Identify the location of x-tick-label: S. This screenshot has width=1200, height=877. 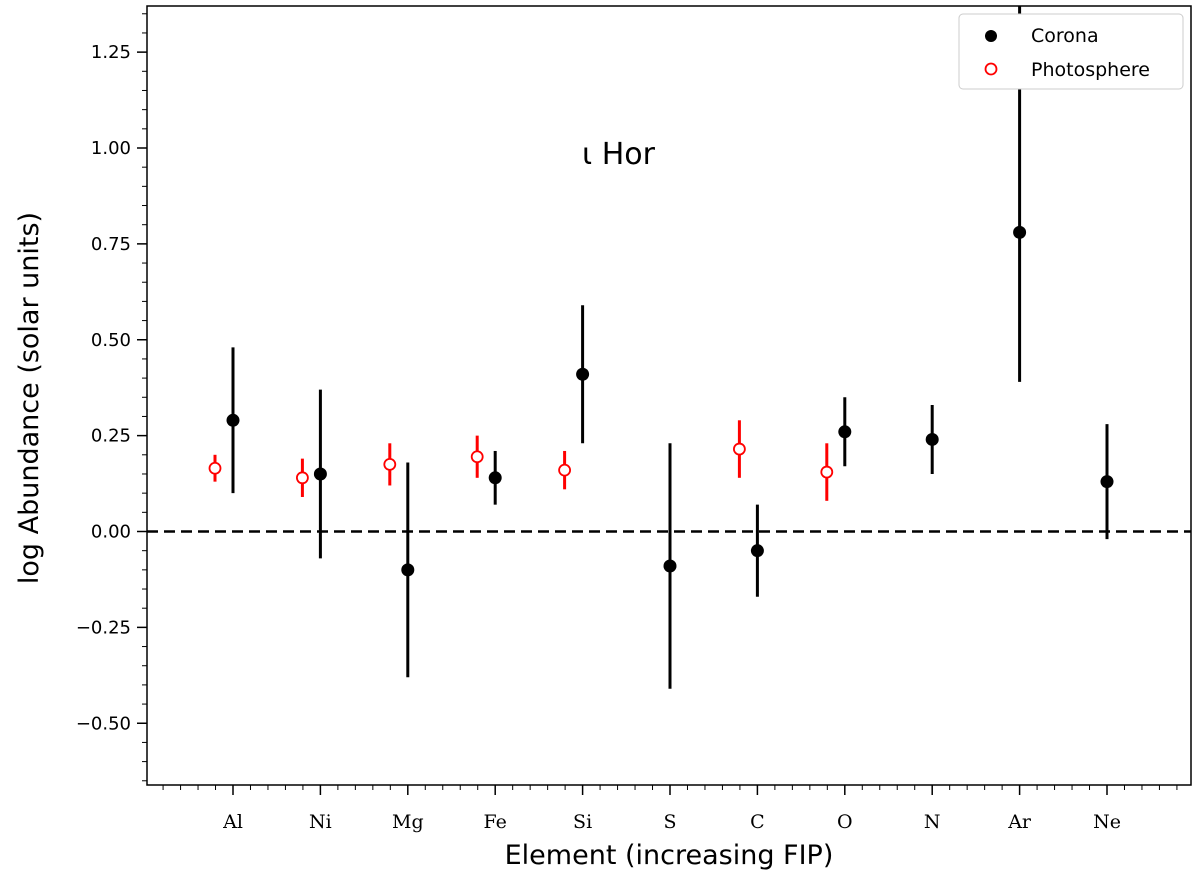
(669, 822).